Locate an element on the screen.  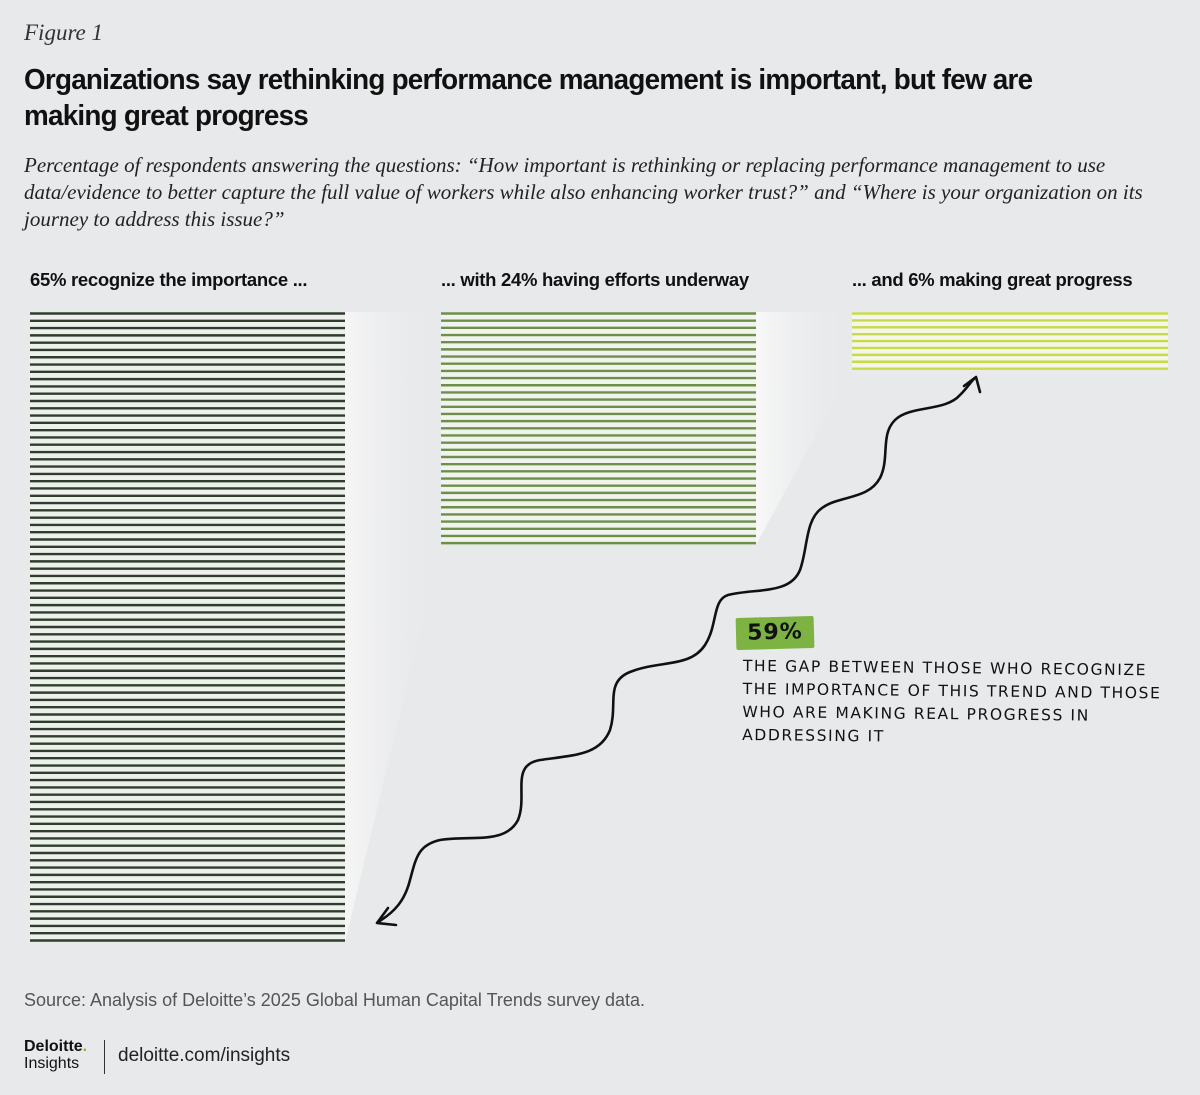
figure-label: Figure 1 is located at coordinates (63, 32).